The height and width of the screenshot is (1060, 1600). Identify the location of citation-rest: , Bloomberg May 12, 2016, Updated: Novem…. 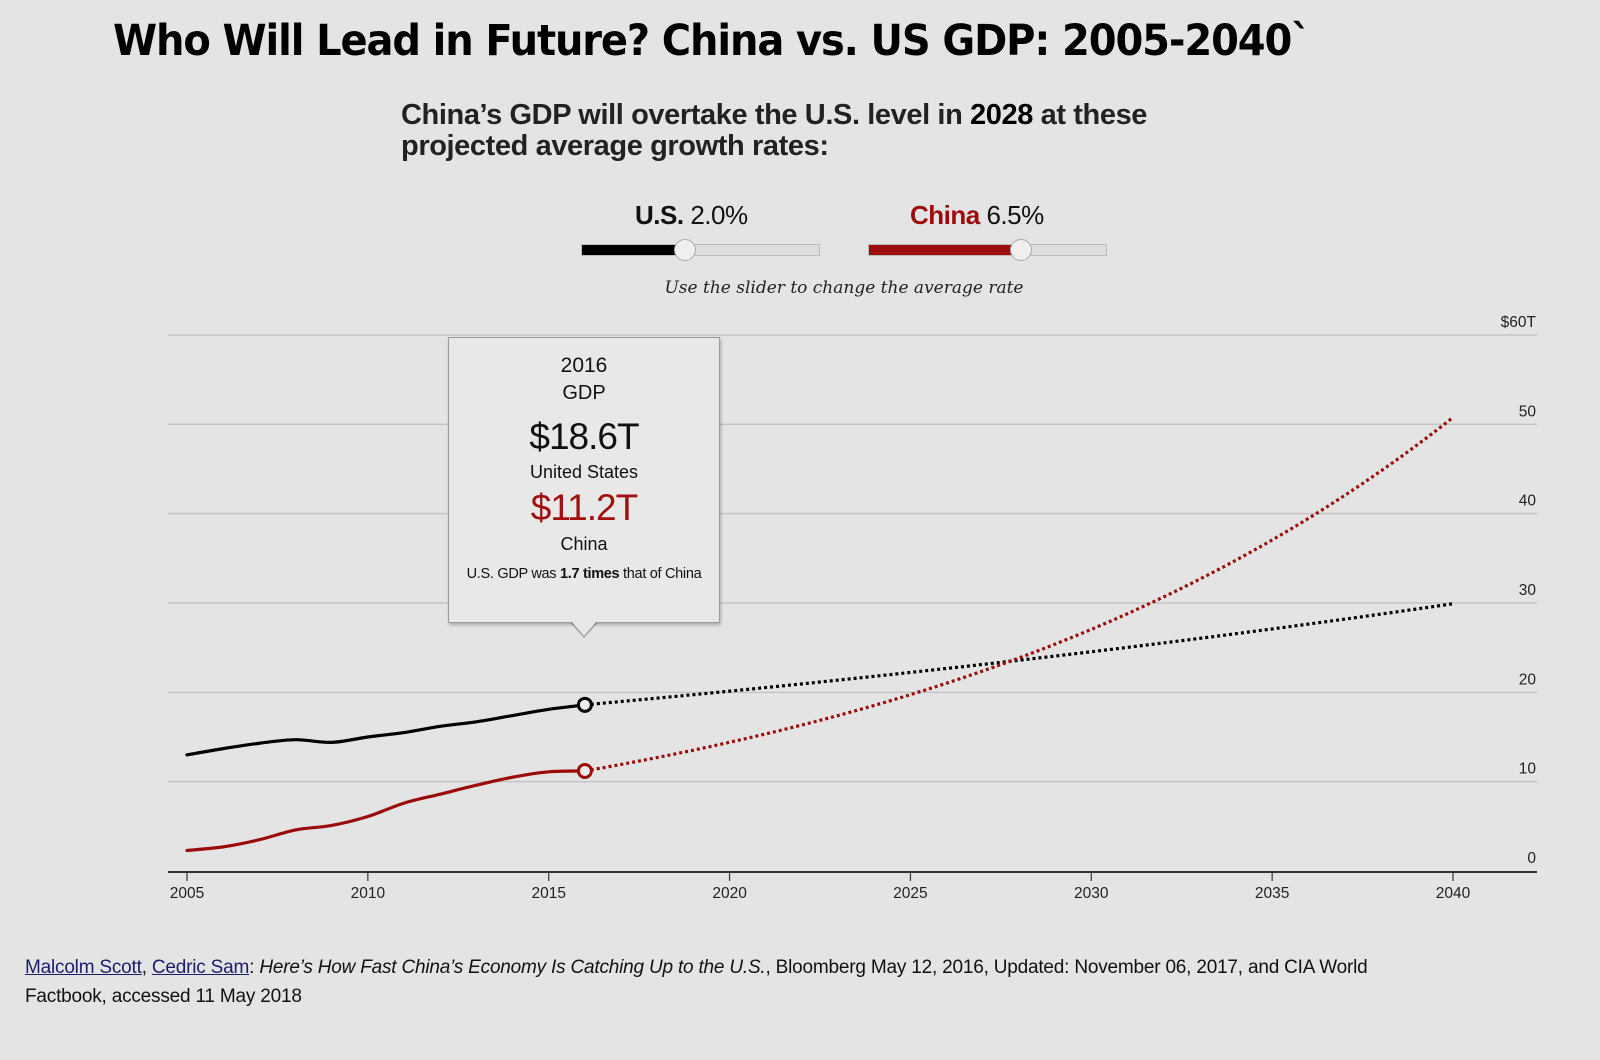
(696, 982).